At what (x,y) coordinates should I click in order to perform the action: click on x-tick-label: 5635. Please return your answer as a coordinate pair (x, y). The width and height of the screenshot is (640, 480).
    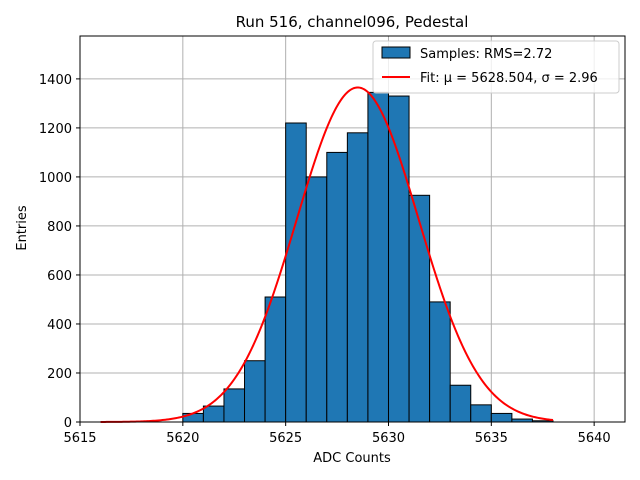
    Looking at the image, I should click on (491, 438).